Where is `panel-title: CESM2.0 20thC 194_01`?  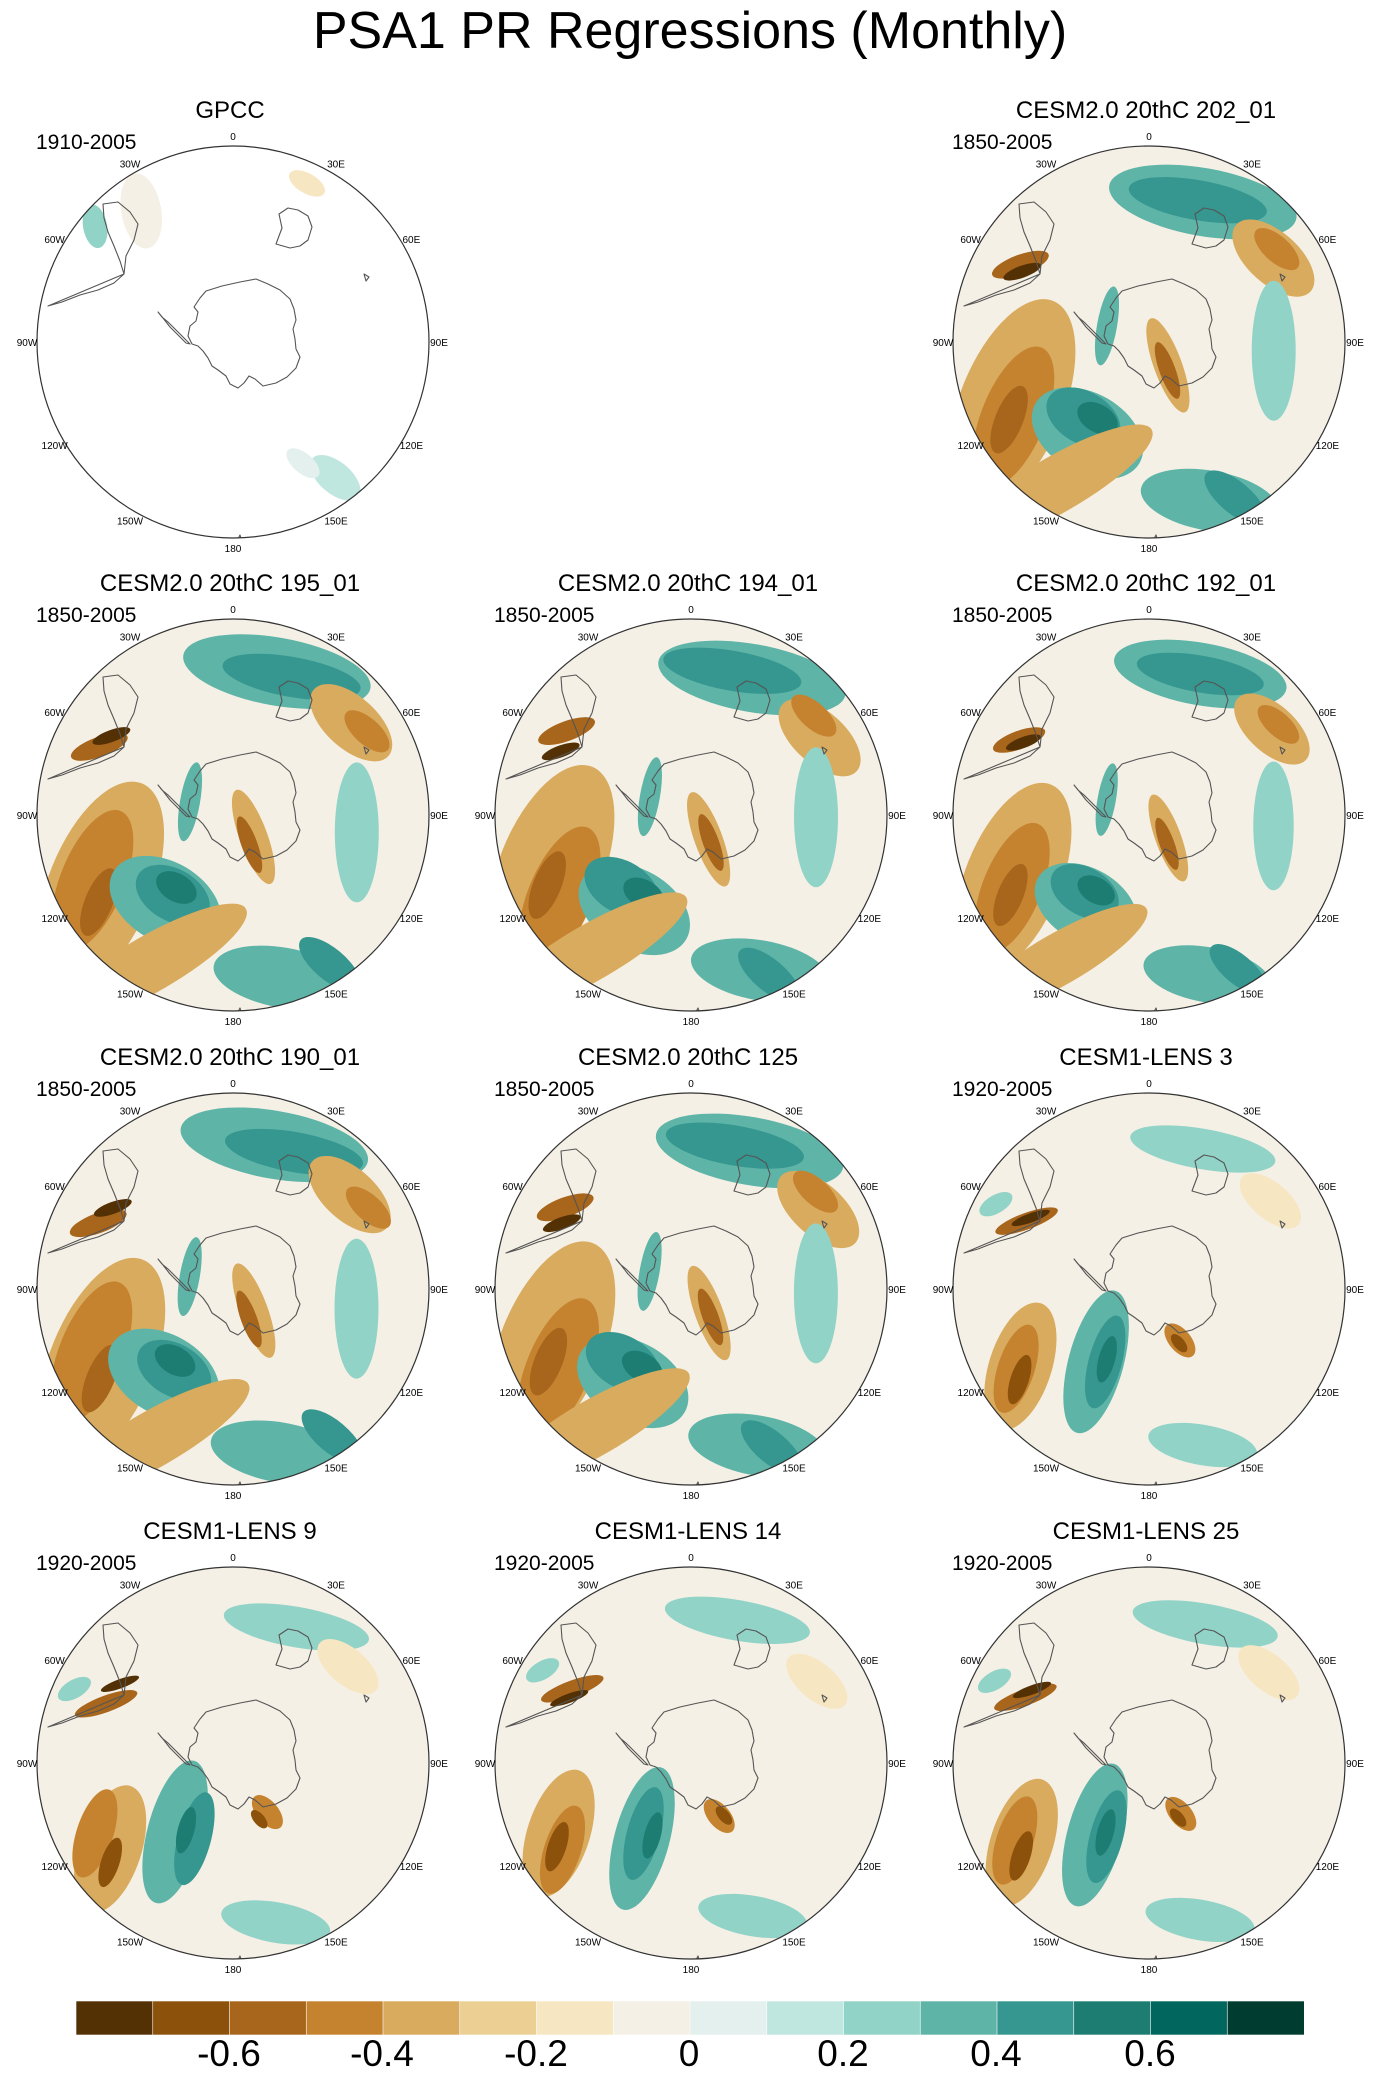
panel-title: CESM2.0 20thC 194_01 is located at coordinates (688, 583).